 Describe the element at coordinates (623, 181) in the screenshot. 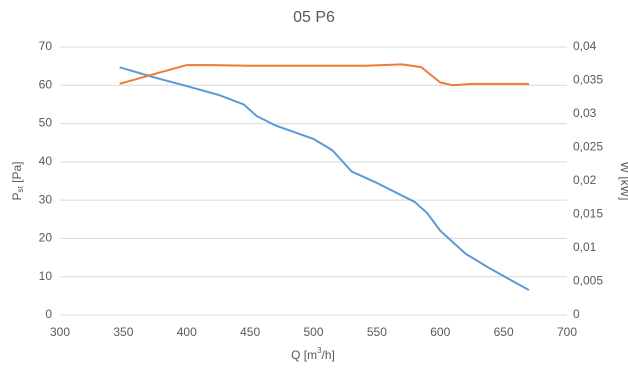

I see `y2-axis-label: W [kW]` at that location.